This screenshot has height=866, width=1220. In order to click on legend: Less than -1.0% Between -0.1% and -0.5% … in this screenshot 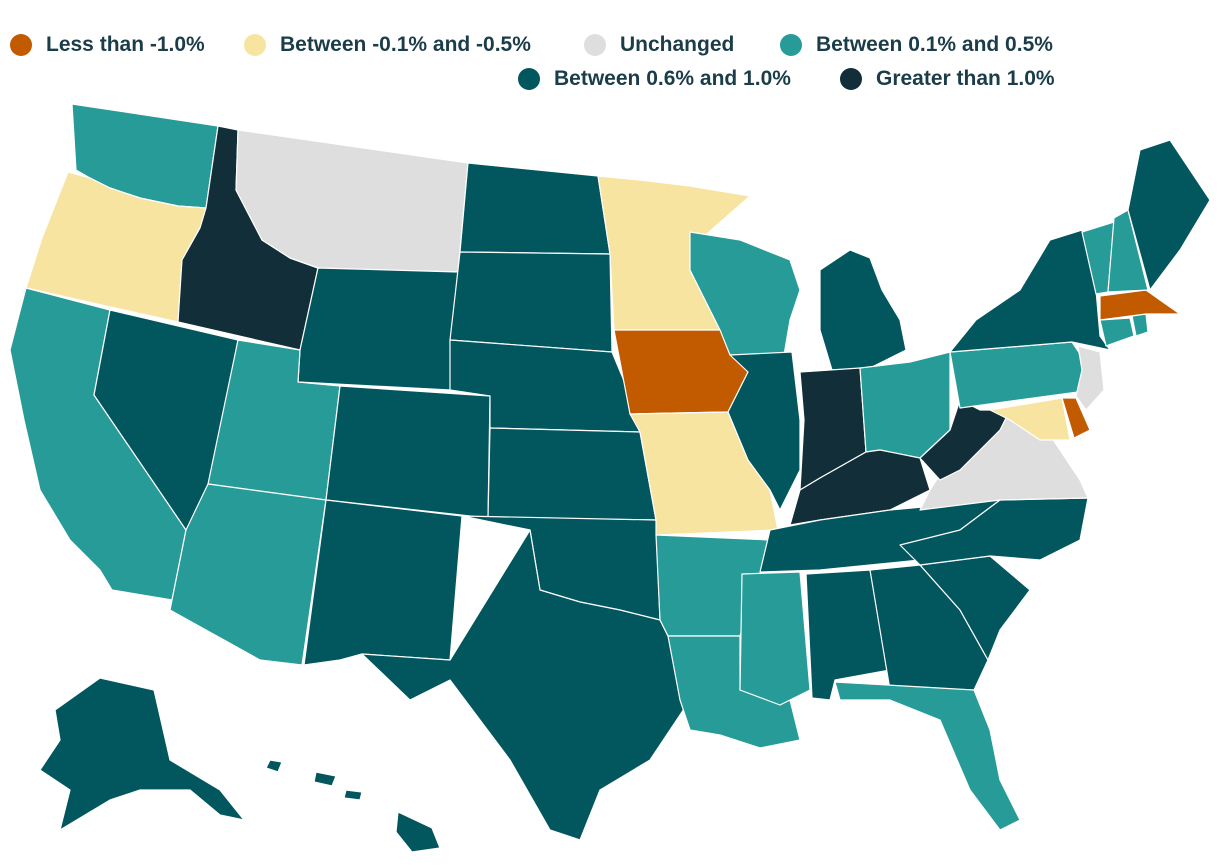, I will do `click(610, 50)`.